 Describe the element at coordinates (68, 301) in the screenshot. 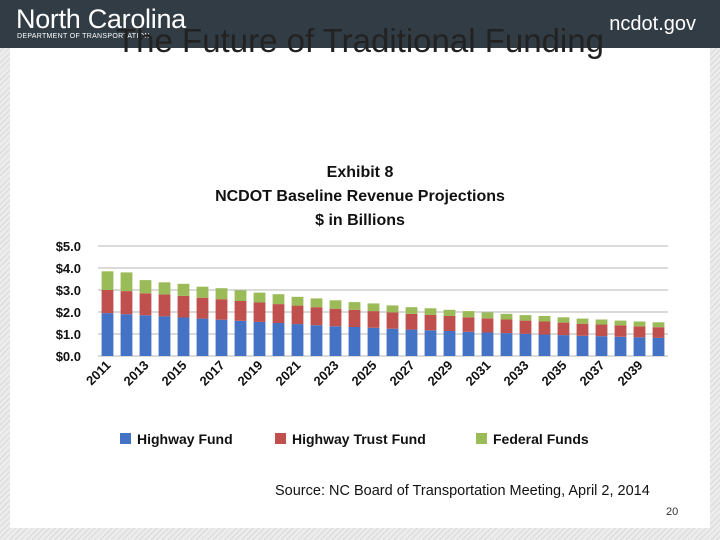

I see `y-axis-labels: $0.0 $1.0 $2.0 $3.0 $4.0 $5.0` at that location.